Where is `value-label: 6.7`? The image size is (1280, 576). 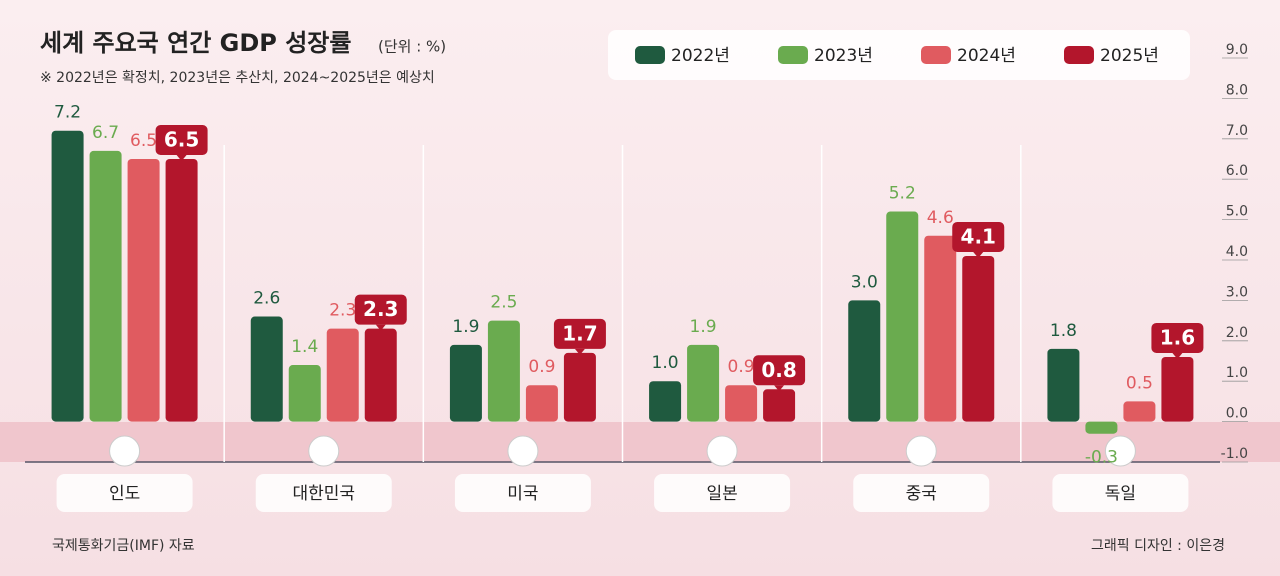
value-label: 6.7 is located at coordinates (105, 133).